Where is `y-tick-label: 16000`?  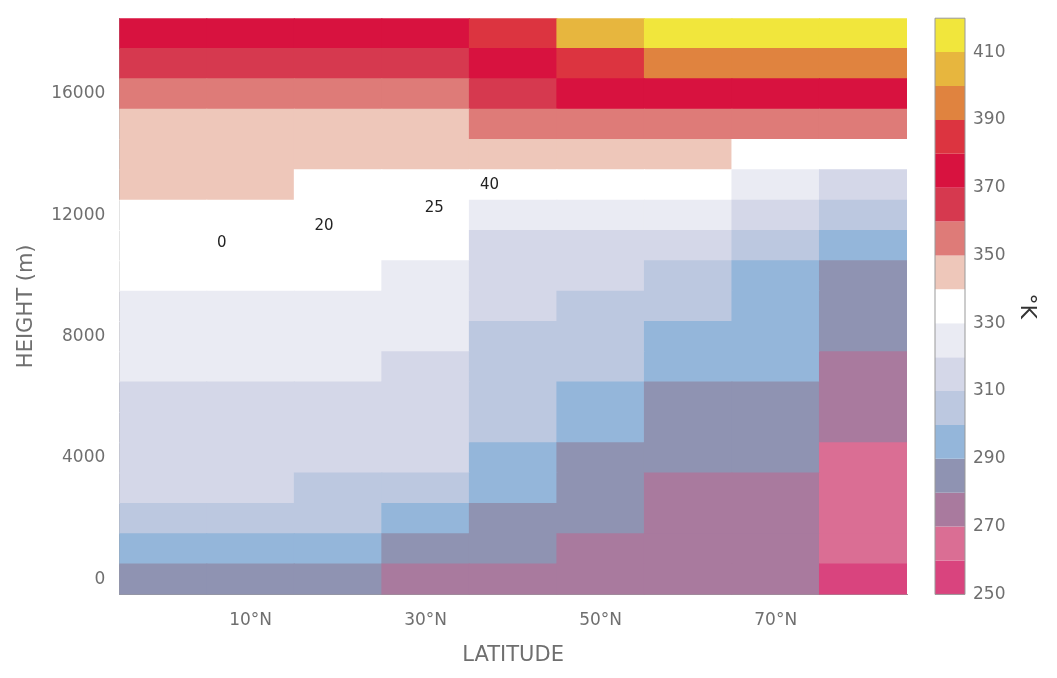 y-tick-label: 16000 is located at coordinates (78, 92).